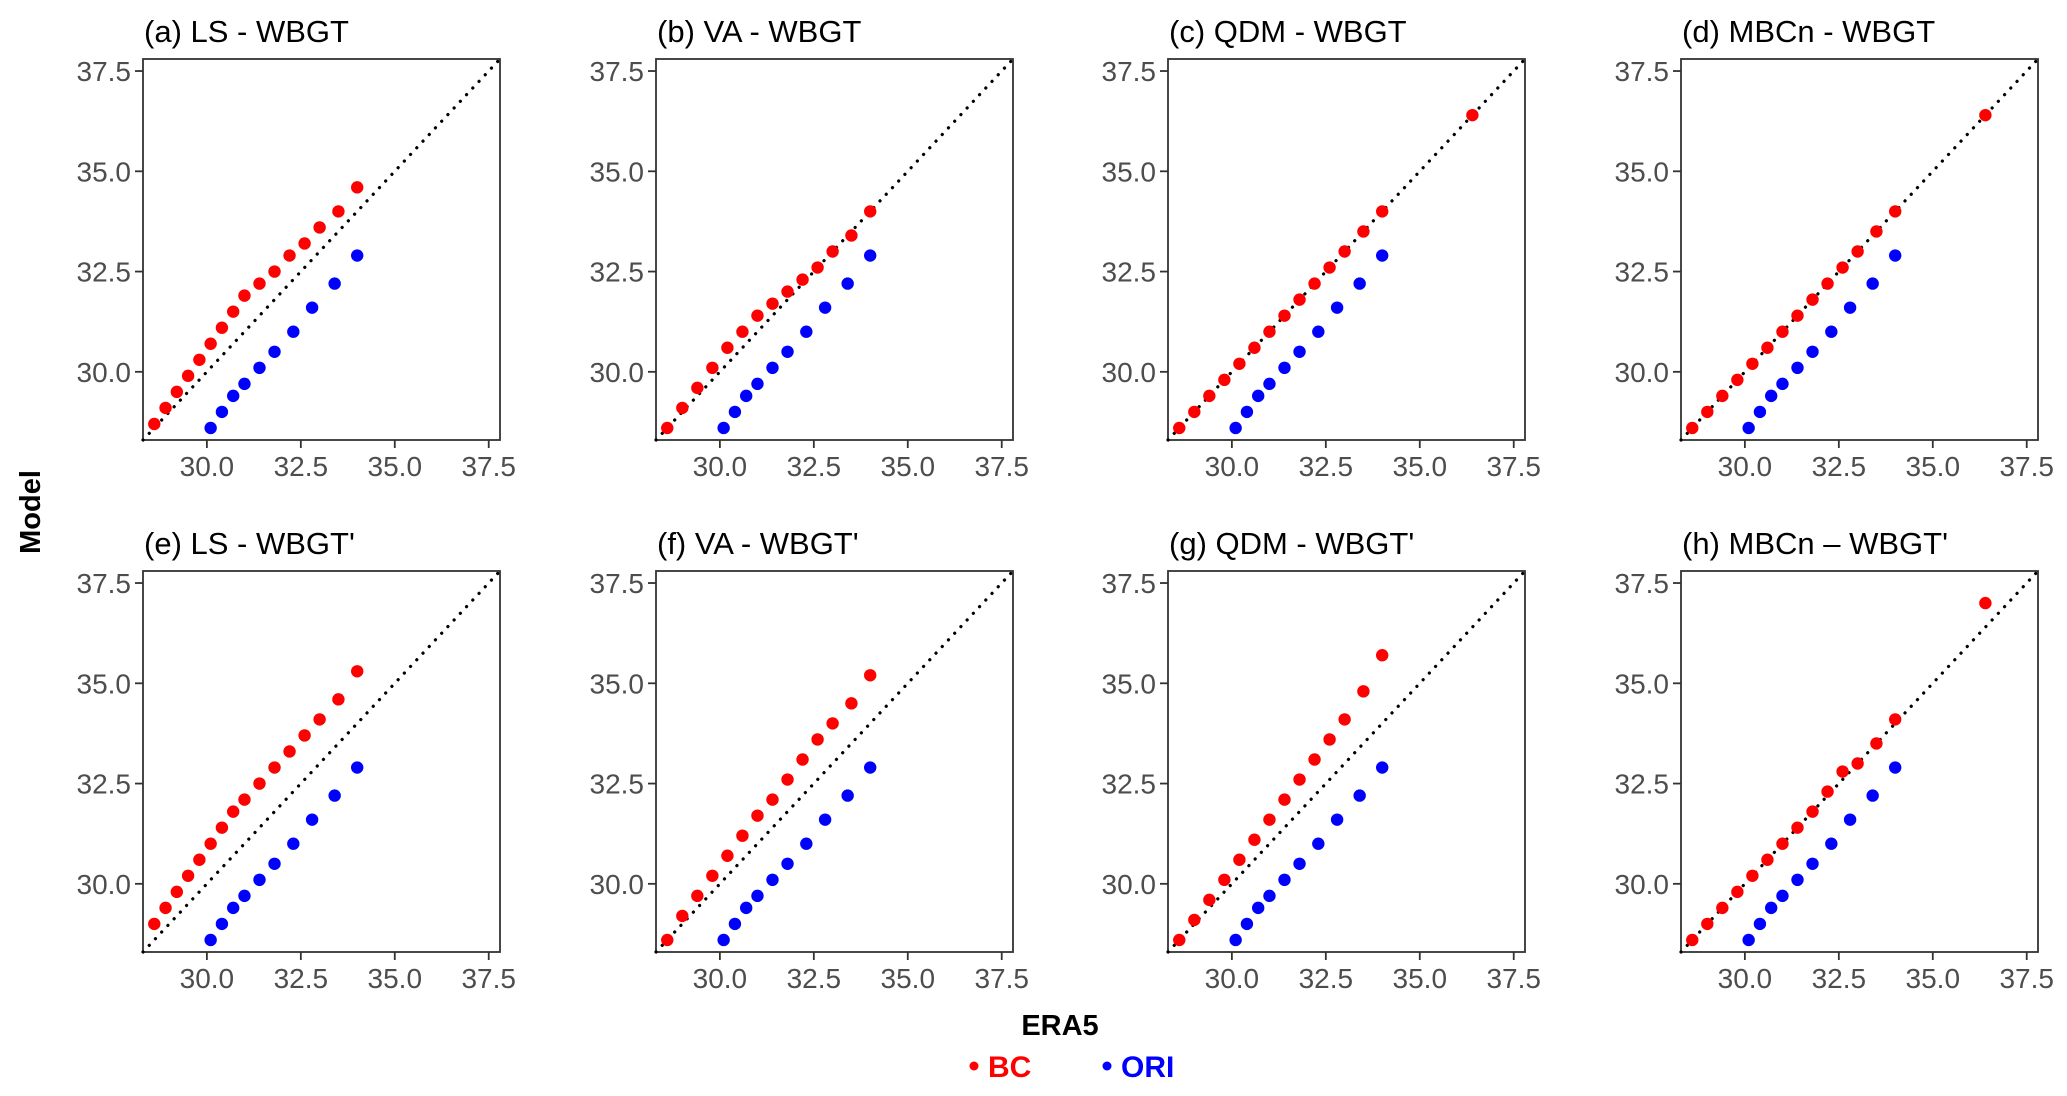 This screenshot has width=2067, height=1096. I want to click on panel-e-y-tick-label: 37.5, so click(104, 583).